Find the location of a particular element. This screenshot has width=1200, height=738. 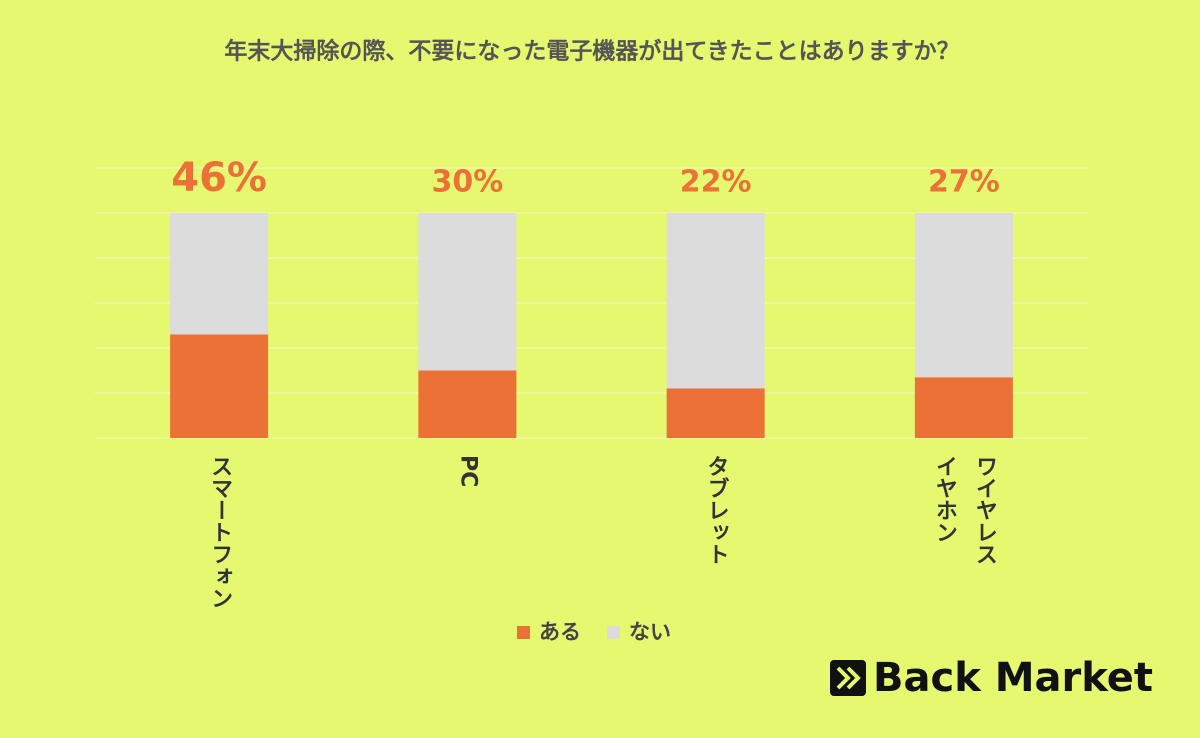

legend-label: ある is located at coordinates (560, 632).